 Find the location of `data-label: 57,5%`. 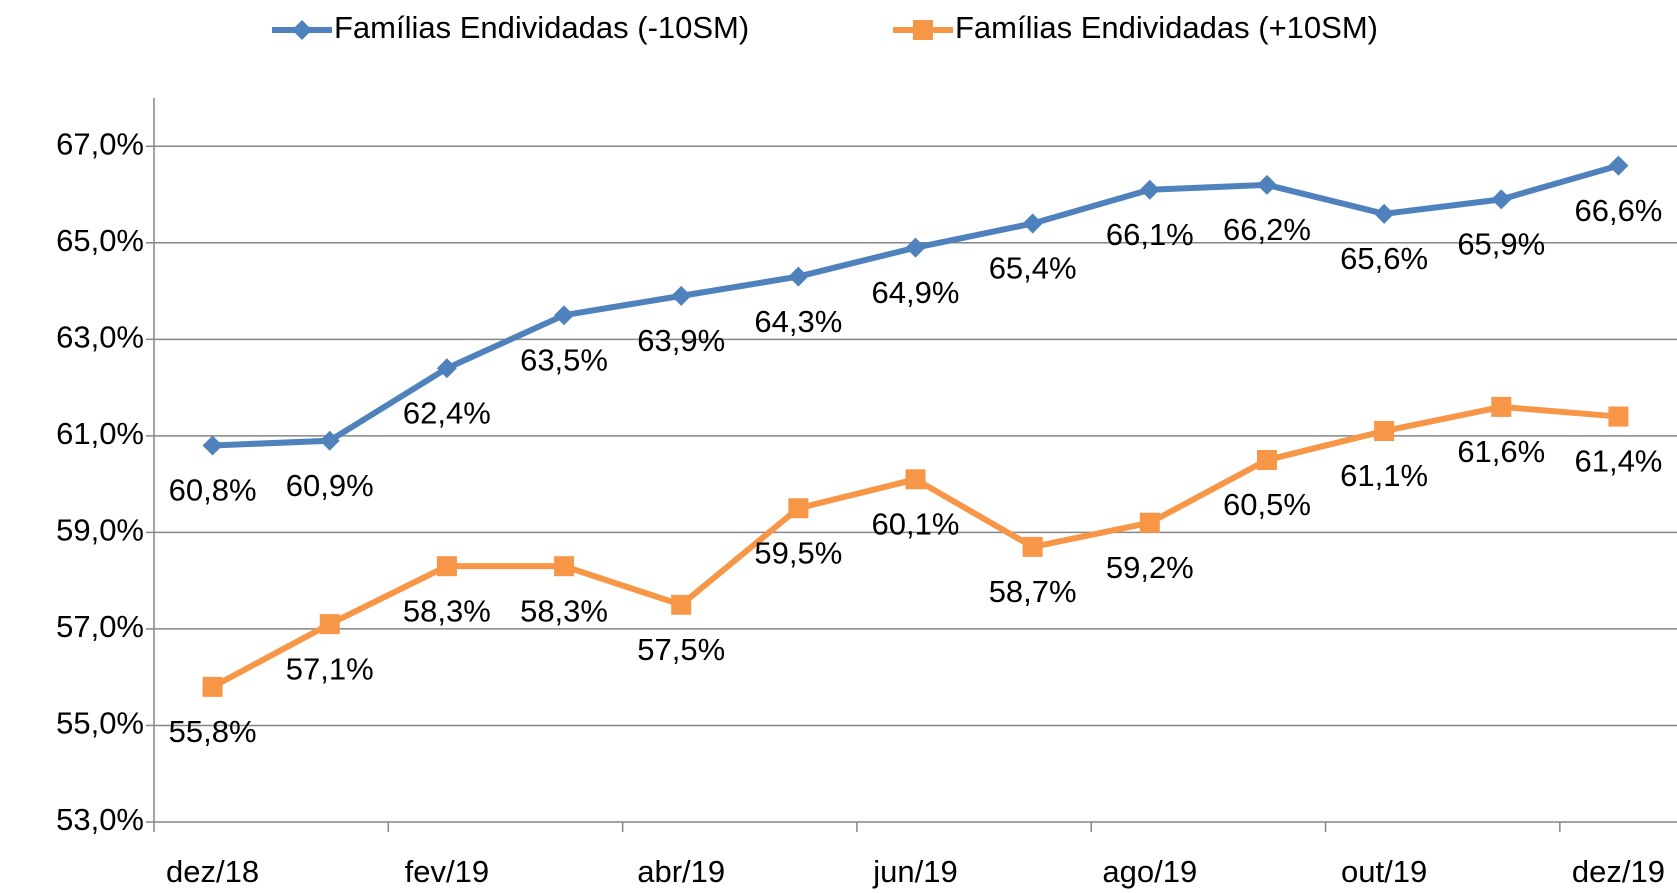

data-label: 57,5% is located at coordinates (681, 649).